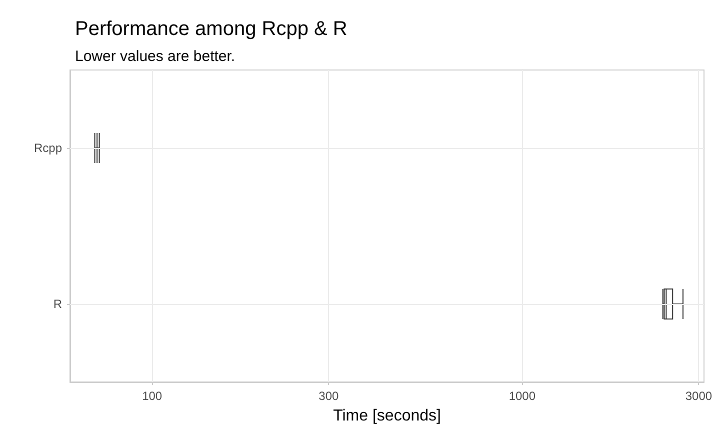  What do you see at coordinates (522, 396) in the screenshot?
I see `x-tick-label: 1000` at bounding box center [522, 396].